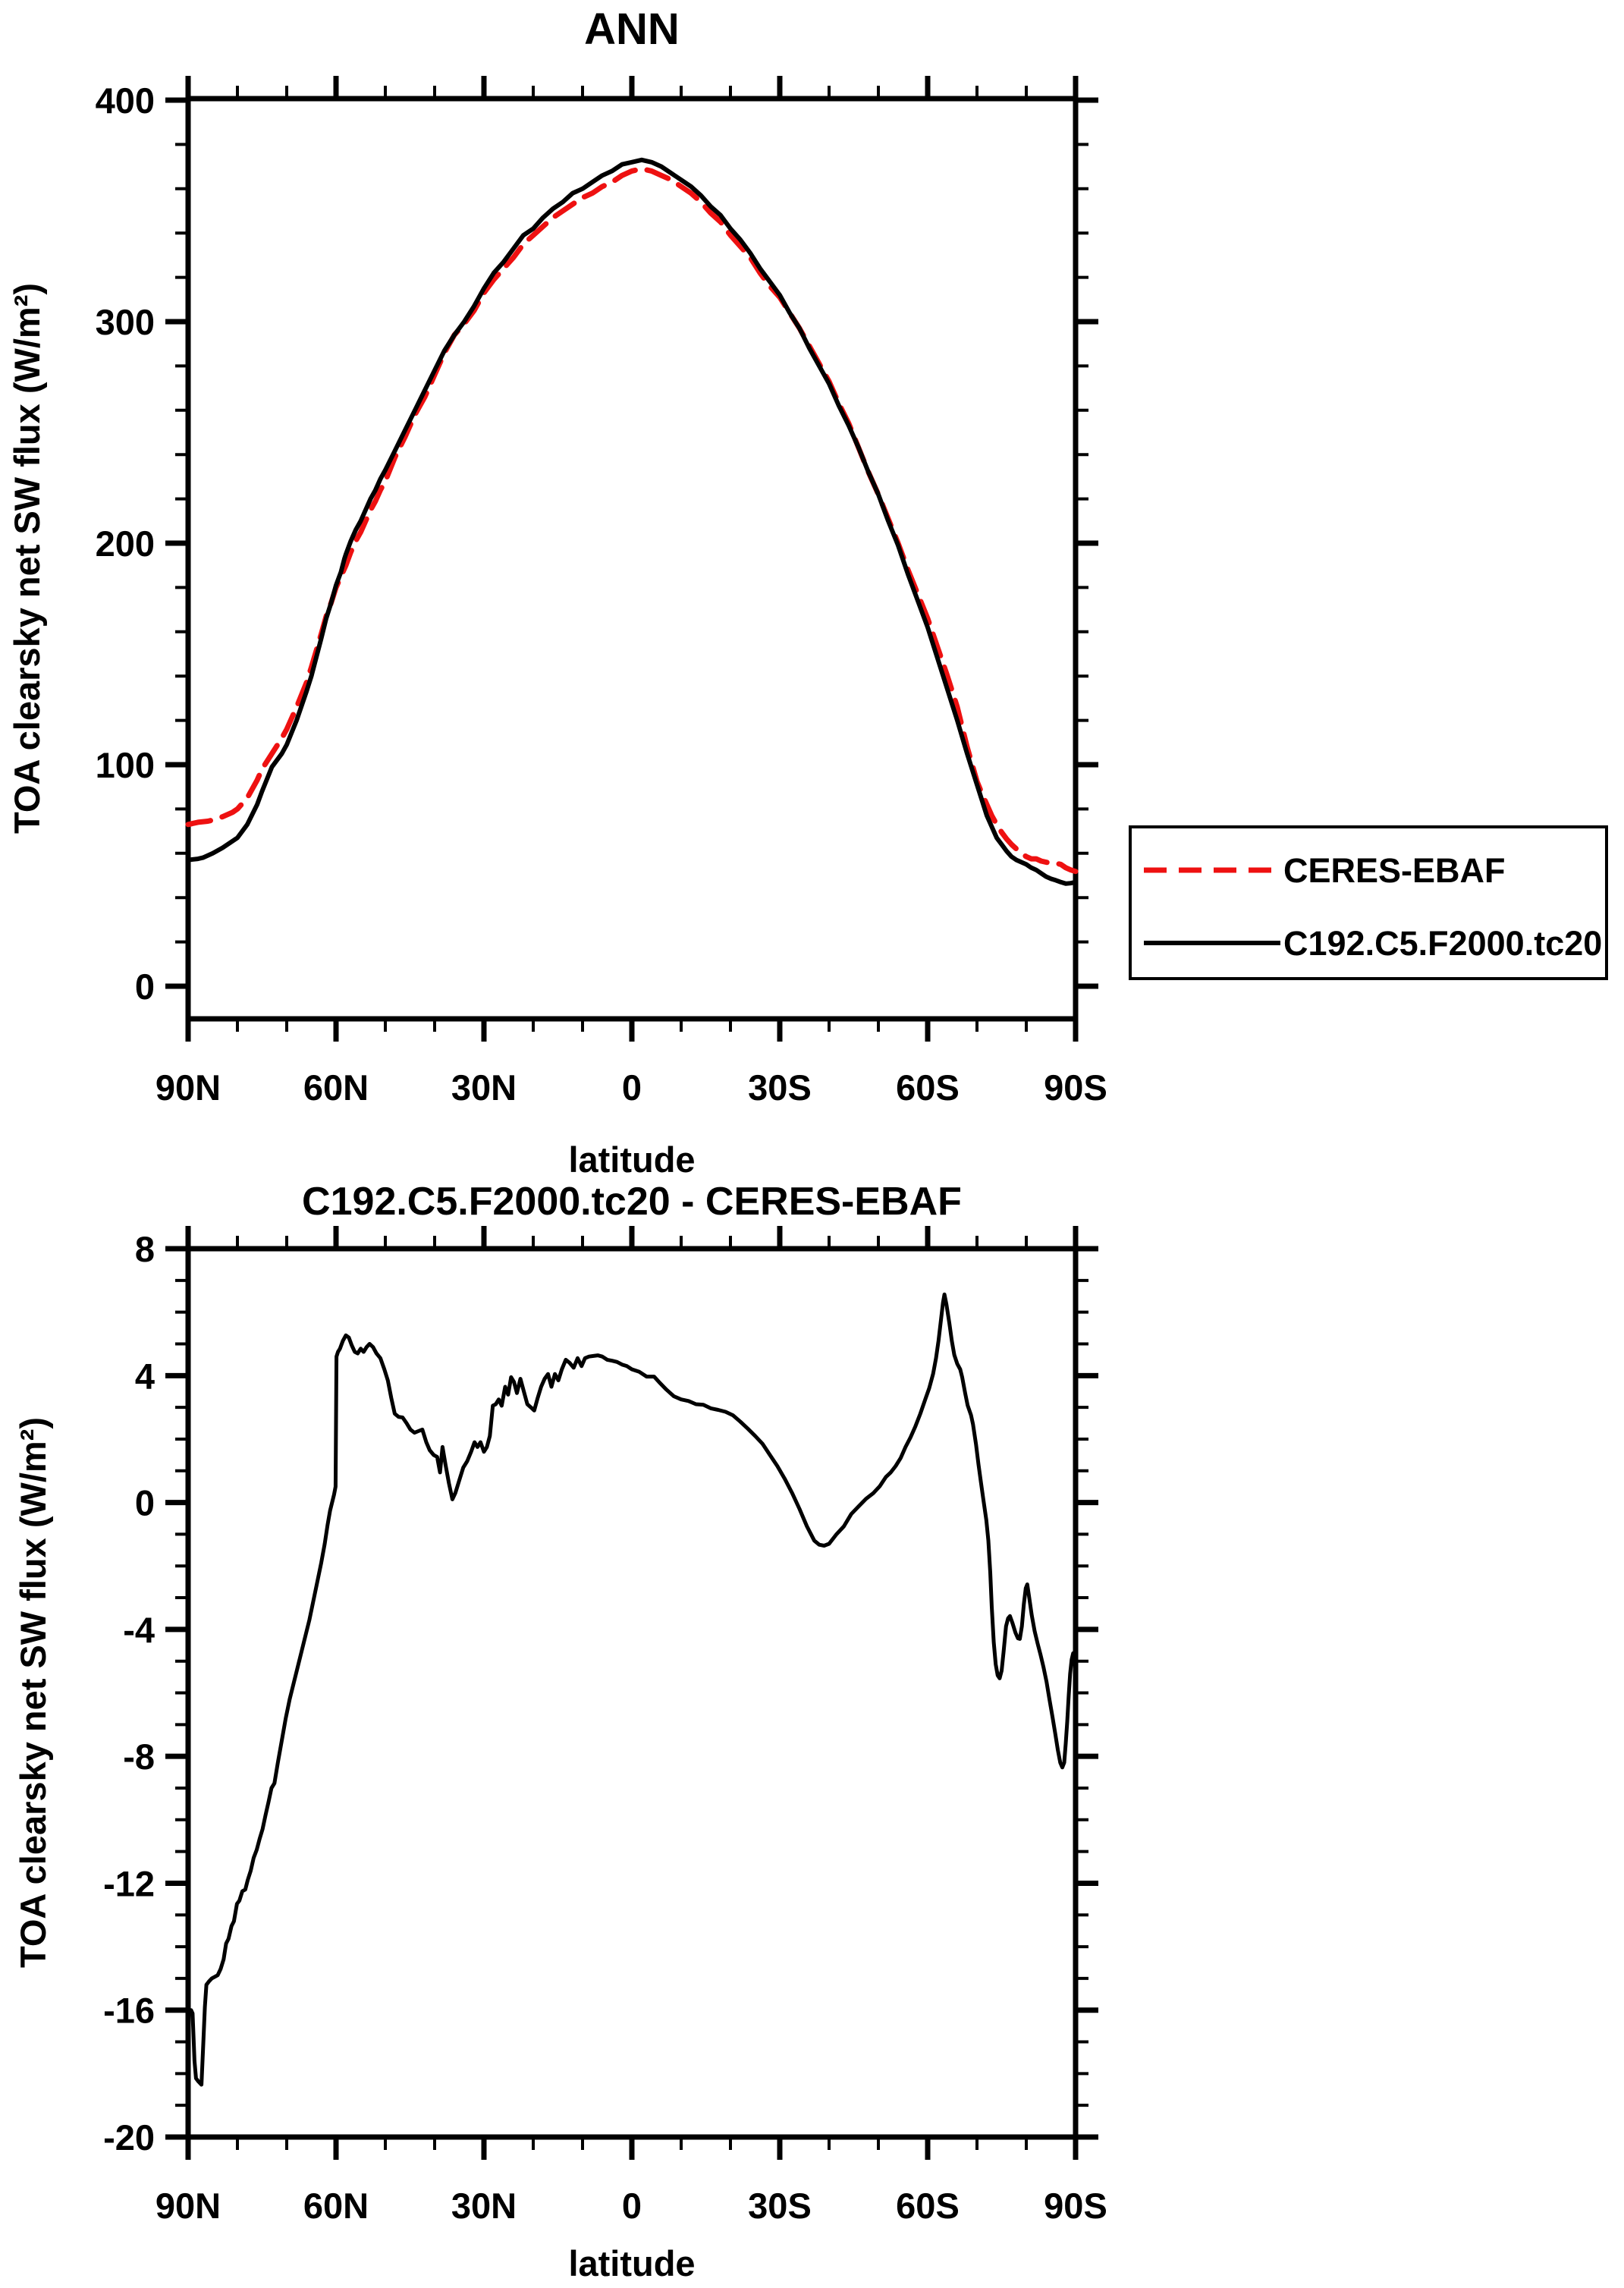  I want to click on y-tick-label: 4, so click(145, 1376).